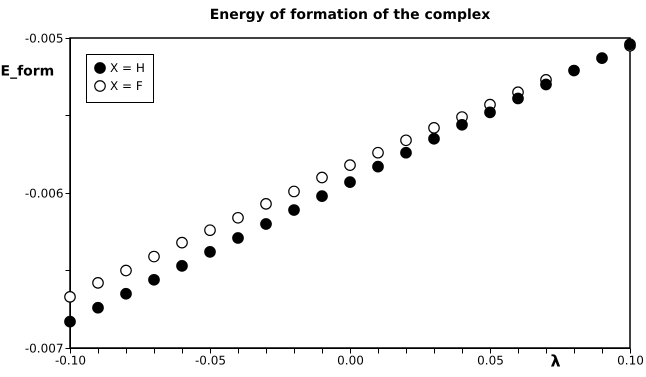 Image resolution: width=646 pixels, height=377 pixels. Describe the element at coordinates (44, 193) in the screenshot. I see `y-tick-label: -0.006` at that location.